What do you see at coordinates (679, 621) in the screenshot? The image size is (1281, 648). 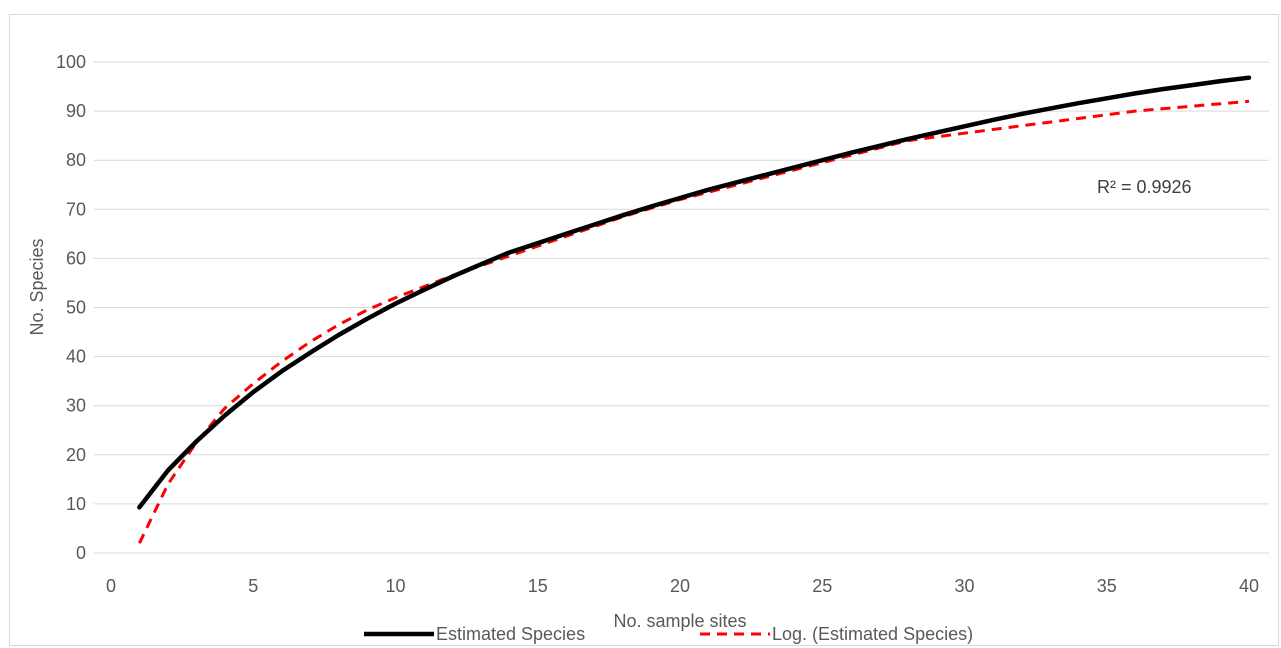 I see `x-axis-title: No. sample sites` at bounding box center [679, 621].